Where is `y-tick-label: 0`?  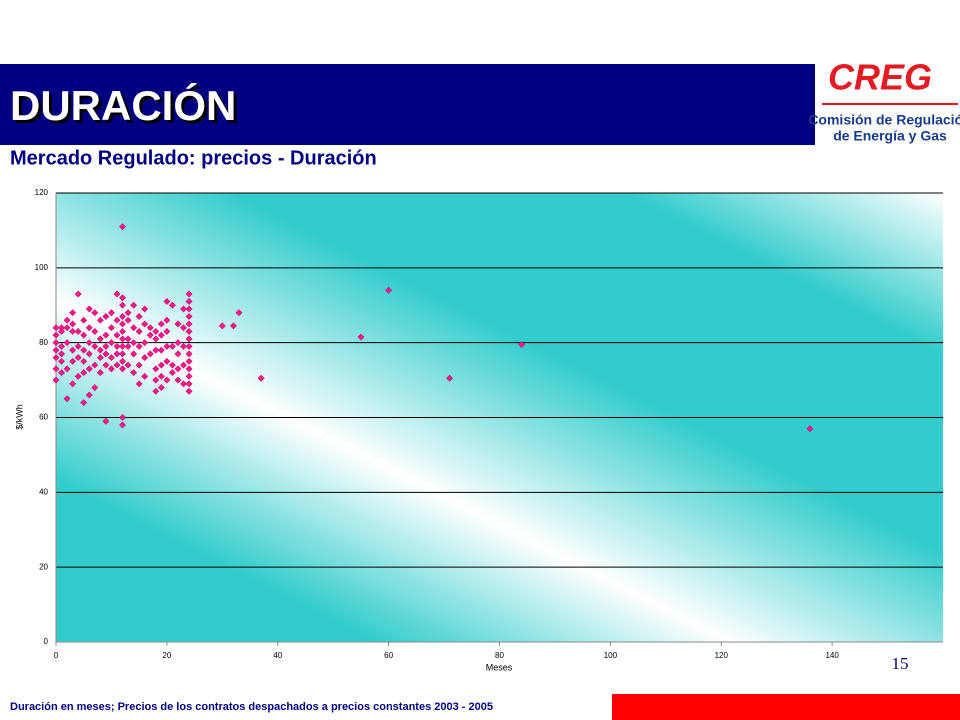
y-tick-label: 0 is located at coordinates (46, 641).